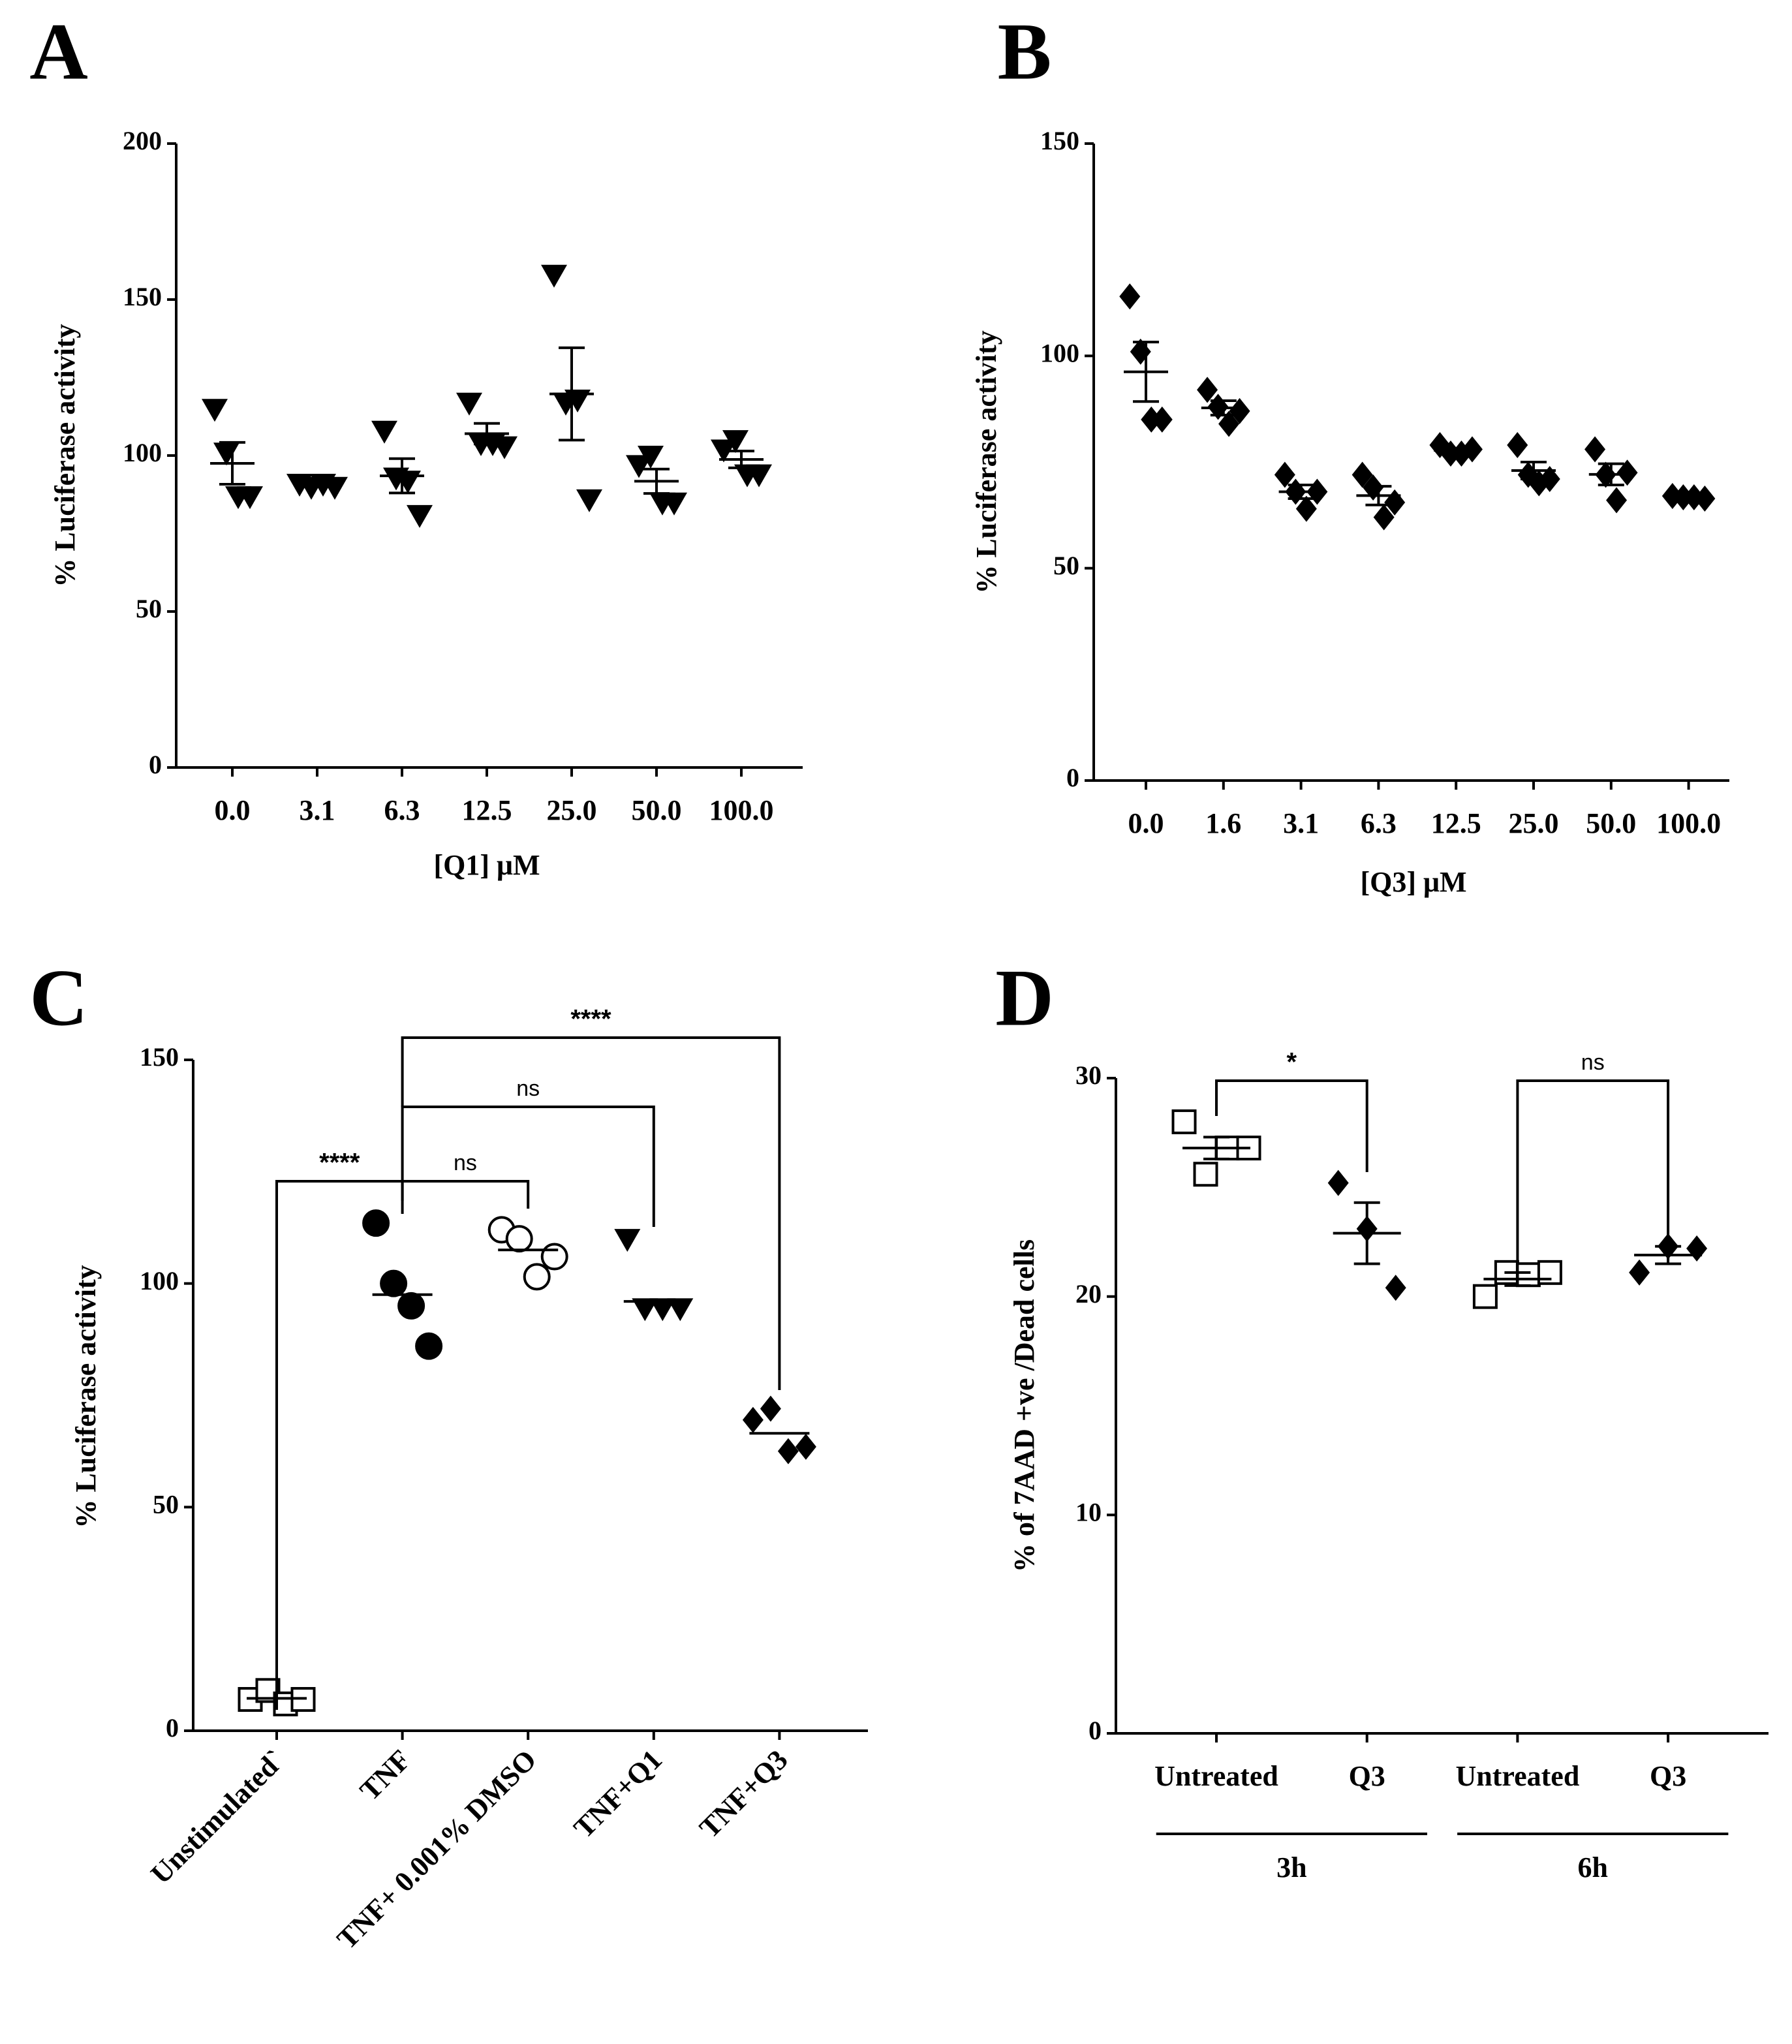  I want to click on group-label: 3h, so click(1291, 1867).